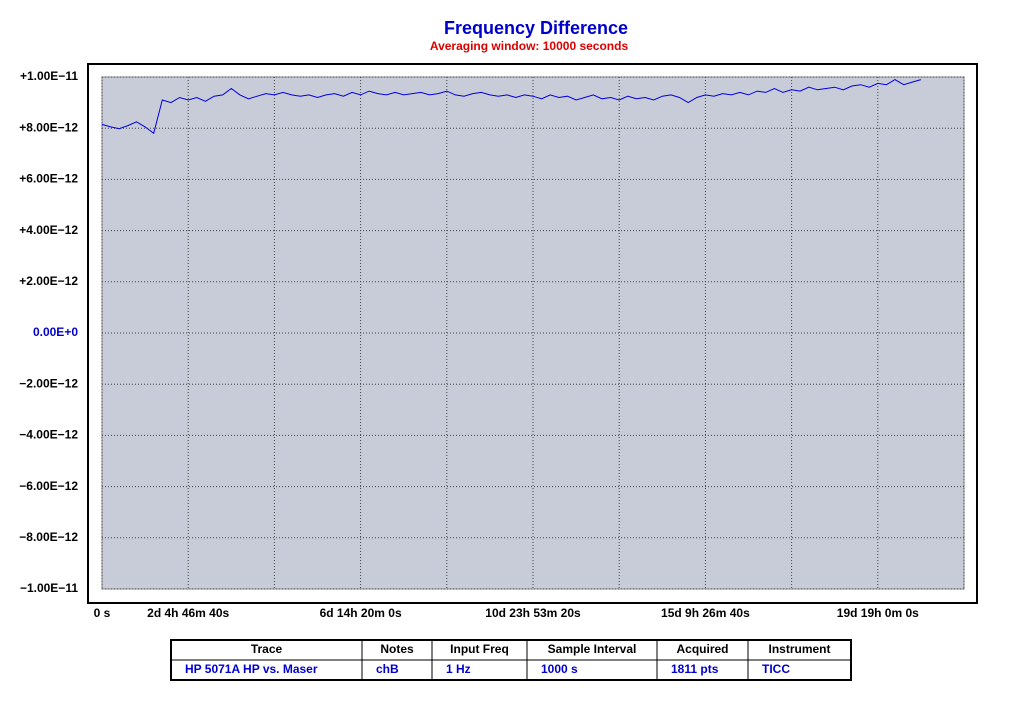 The height and width of the screenshot is (721, 1022). Describe the element at coordinates (776, 669) in the screenshot. I see `table-cell: TICC` at that location.